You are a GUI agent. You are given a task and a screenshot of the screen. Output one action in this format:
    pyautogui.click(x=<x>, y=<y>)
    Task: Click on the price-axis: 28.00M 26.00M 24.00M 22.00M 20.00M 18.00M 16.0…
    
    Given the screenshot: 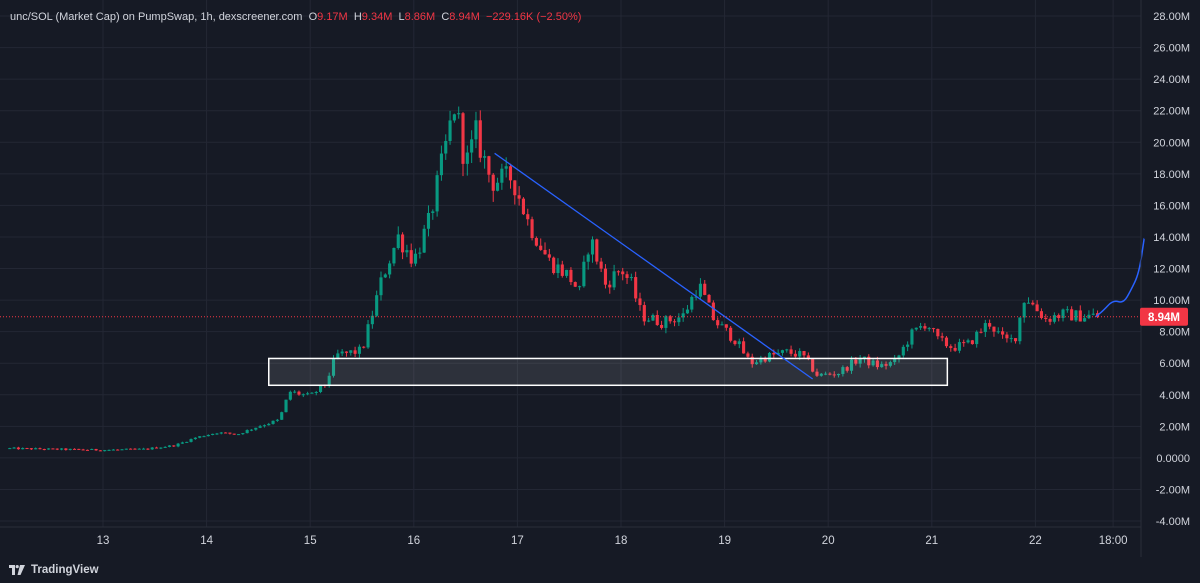 What is the action you would take?
    pyautogui.click(x=1171, y=269)
    